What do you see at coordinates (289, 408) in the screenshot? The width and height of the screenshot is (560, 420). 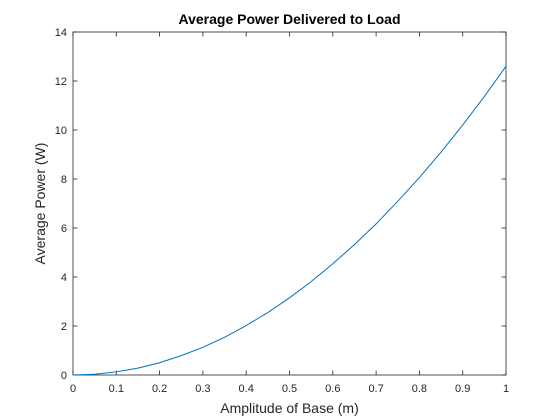 I see `x-axis-title: Amplitude of Base (m)` at bounding box center [289, 408].